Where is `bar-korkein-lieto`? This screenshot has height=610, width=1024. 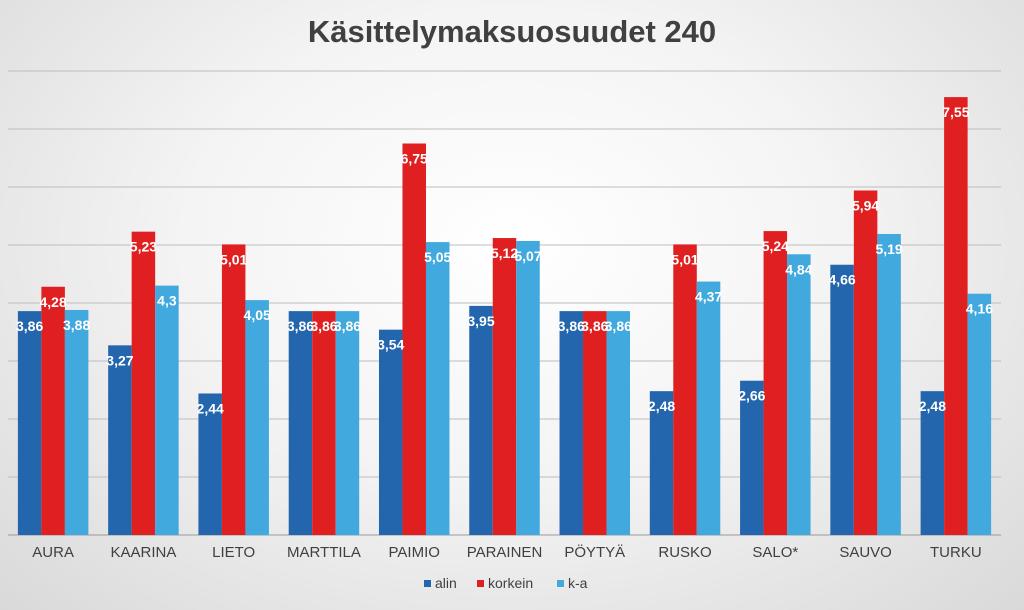
bar-korkein-lieto is located at coordinates (233, 390).